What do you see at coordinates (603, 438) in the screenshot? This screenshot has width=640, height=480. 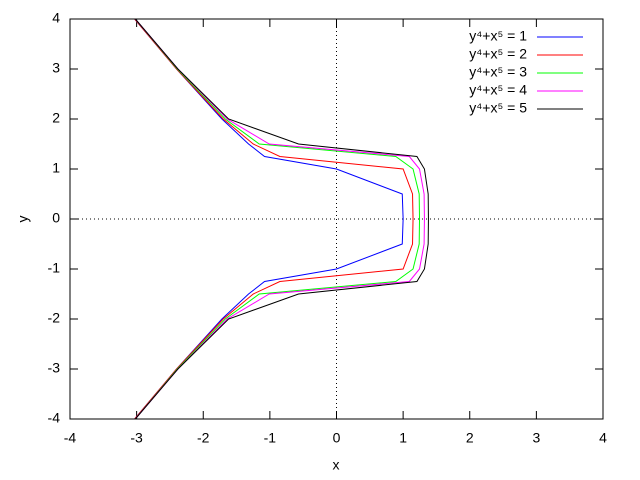 I see `x-tick-label: 4` at bounding box center [603, 438].